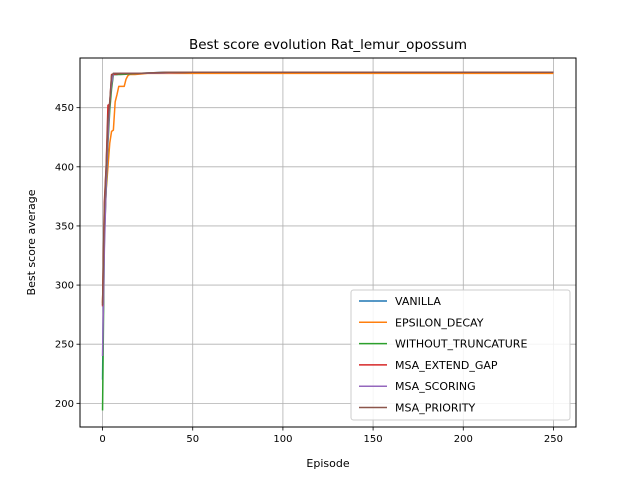  Describe the element at coordinates (327, 463) in the screenshot. I see `x-axis-label: Episode` at that location.